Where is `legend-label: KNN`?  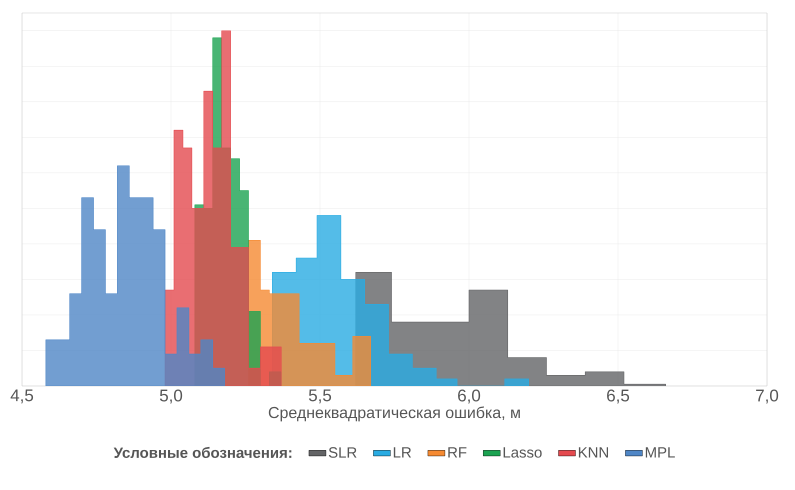 legend-label: KNN is located at coordinates (593, 452).